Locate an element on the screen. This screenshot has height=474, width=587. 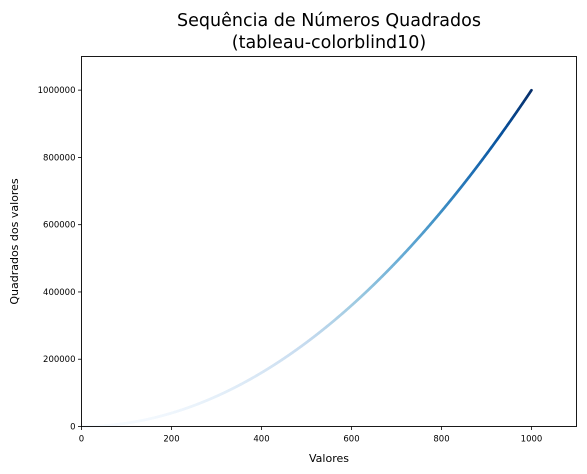
y-tick-label: 200000 is located at coordinates (59, 360).